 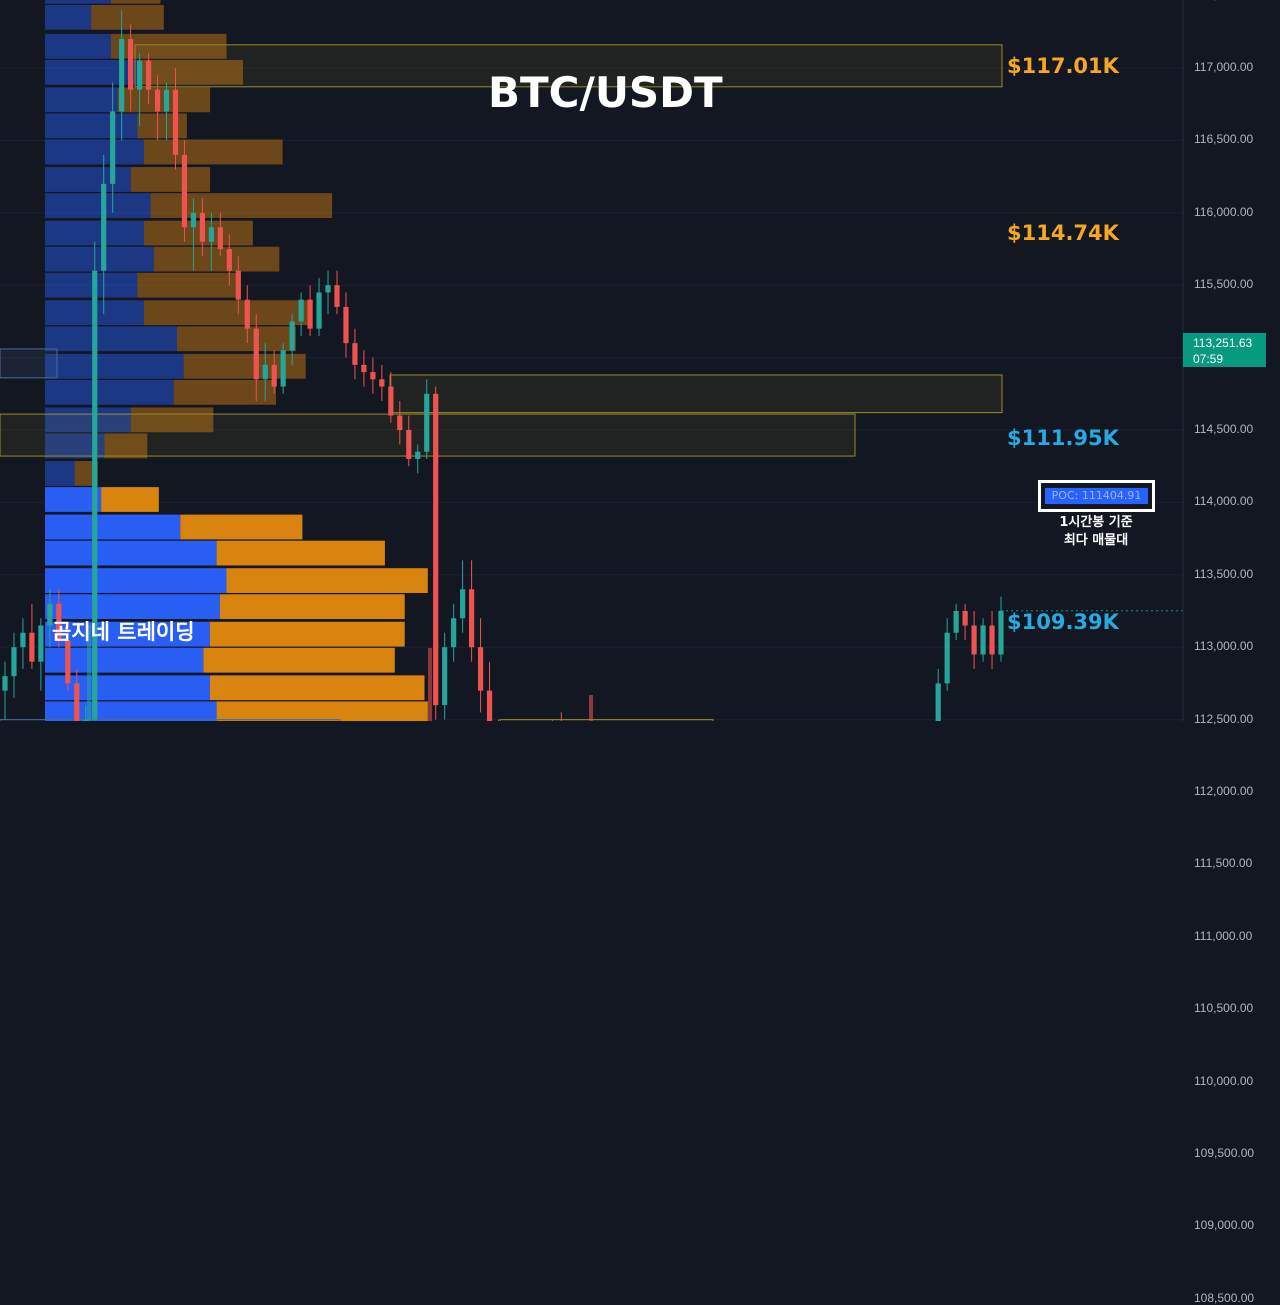 I want to click on price-axis-tick-label: 114,000.00, so click(x=1224, y=501).